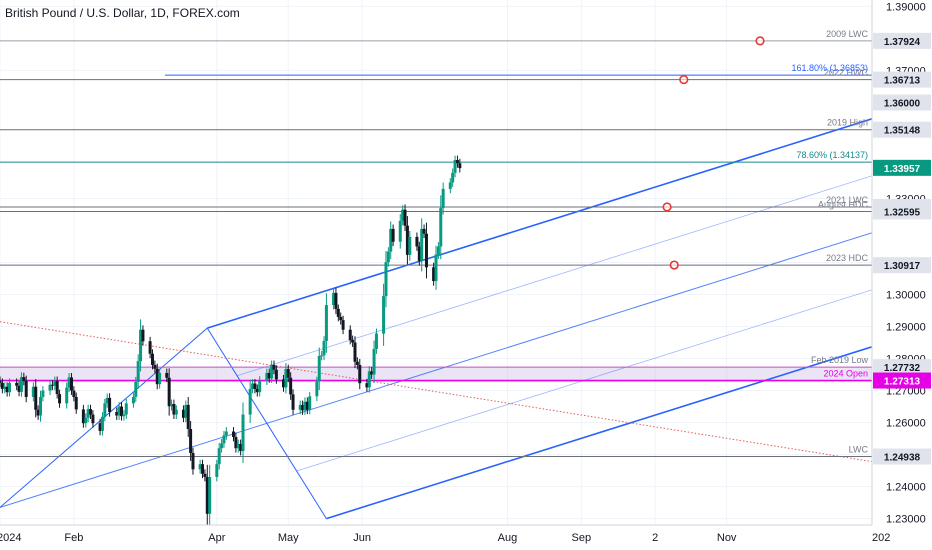 The height and width of the screenshot is (550, 932). What do you see at coordinates (906, 7) in the screenshot?
I see `price-tick-label: 1.39000` at bounding box center [906, 7].